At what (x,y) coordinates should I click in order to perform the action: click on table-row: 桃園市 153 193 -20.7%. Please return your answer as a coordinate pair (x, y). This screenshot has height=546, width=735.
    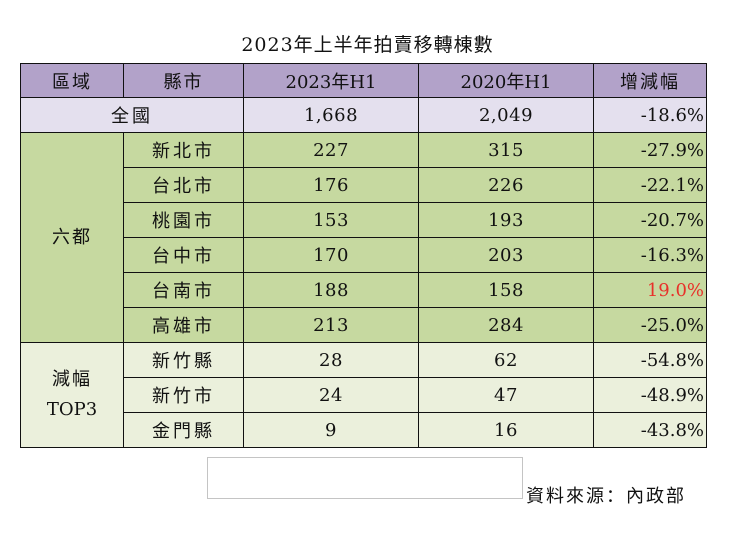
    Looking at the image, I should click on (364, 220).